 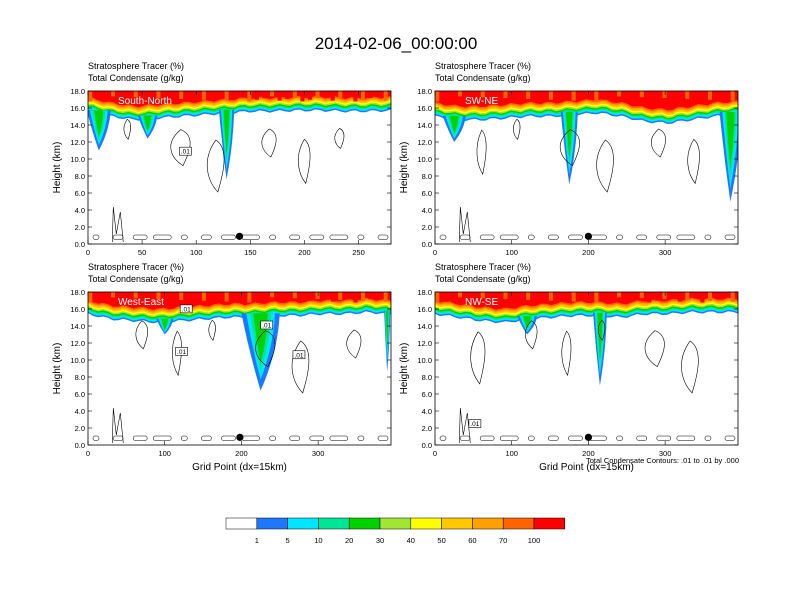 What do you see at coordinates (380, 540) in the screenshot?
I see `colorbar-label: 30` at bounding box center [380, 540].